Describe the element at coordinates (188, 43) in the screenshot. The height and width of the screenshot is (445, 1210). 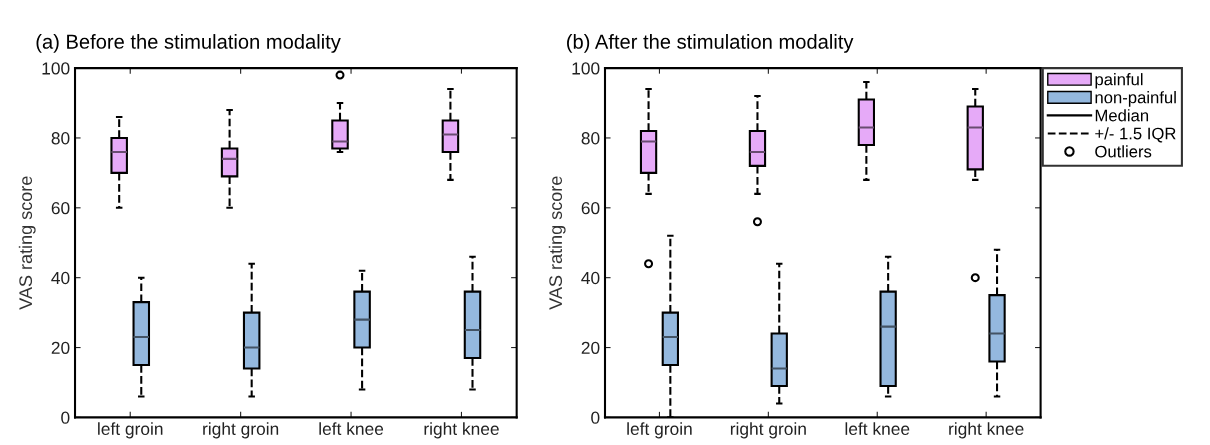
I see `chart-title: (a) Before the stimulation modality` at that location.